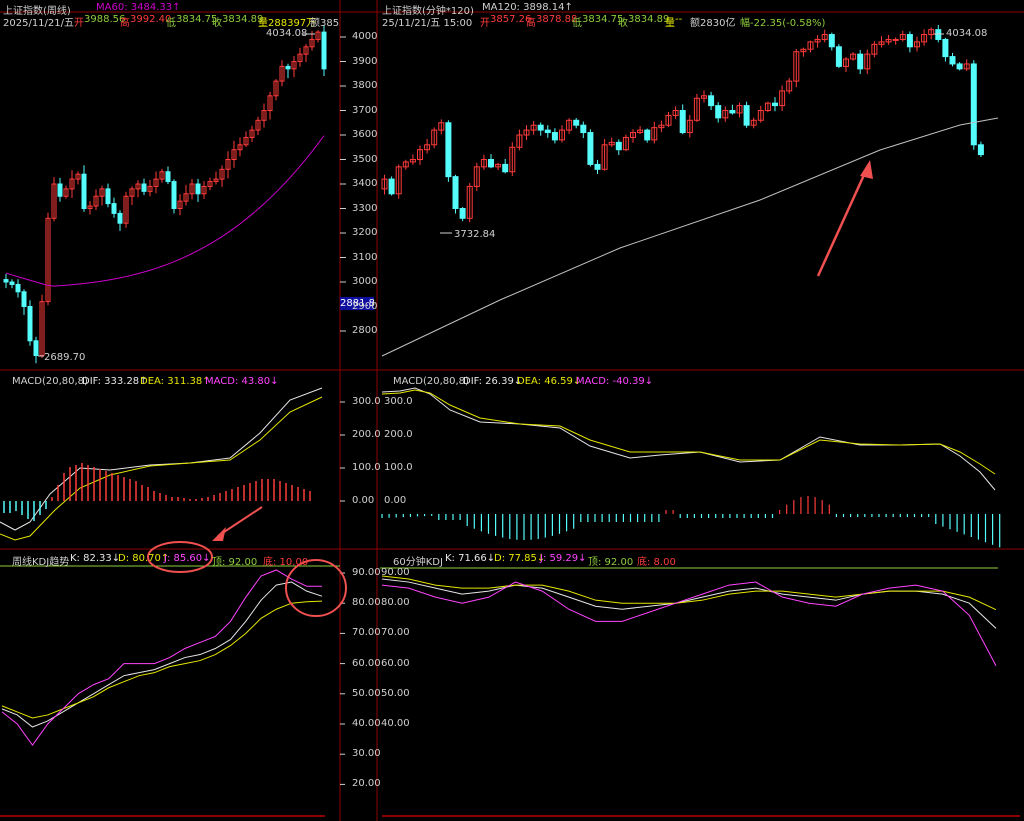  What do you see at coordinates (366, 633) in the screenshot?
I see `kdj-axis-label: 70.00` at bounding box center [366, 633].